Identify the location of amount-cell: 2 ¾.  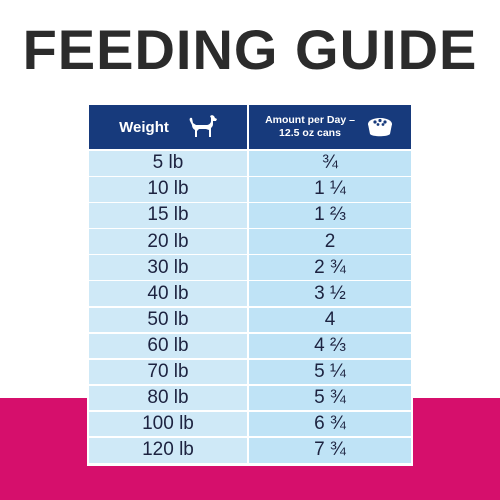
(330, 267).